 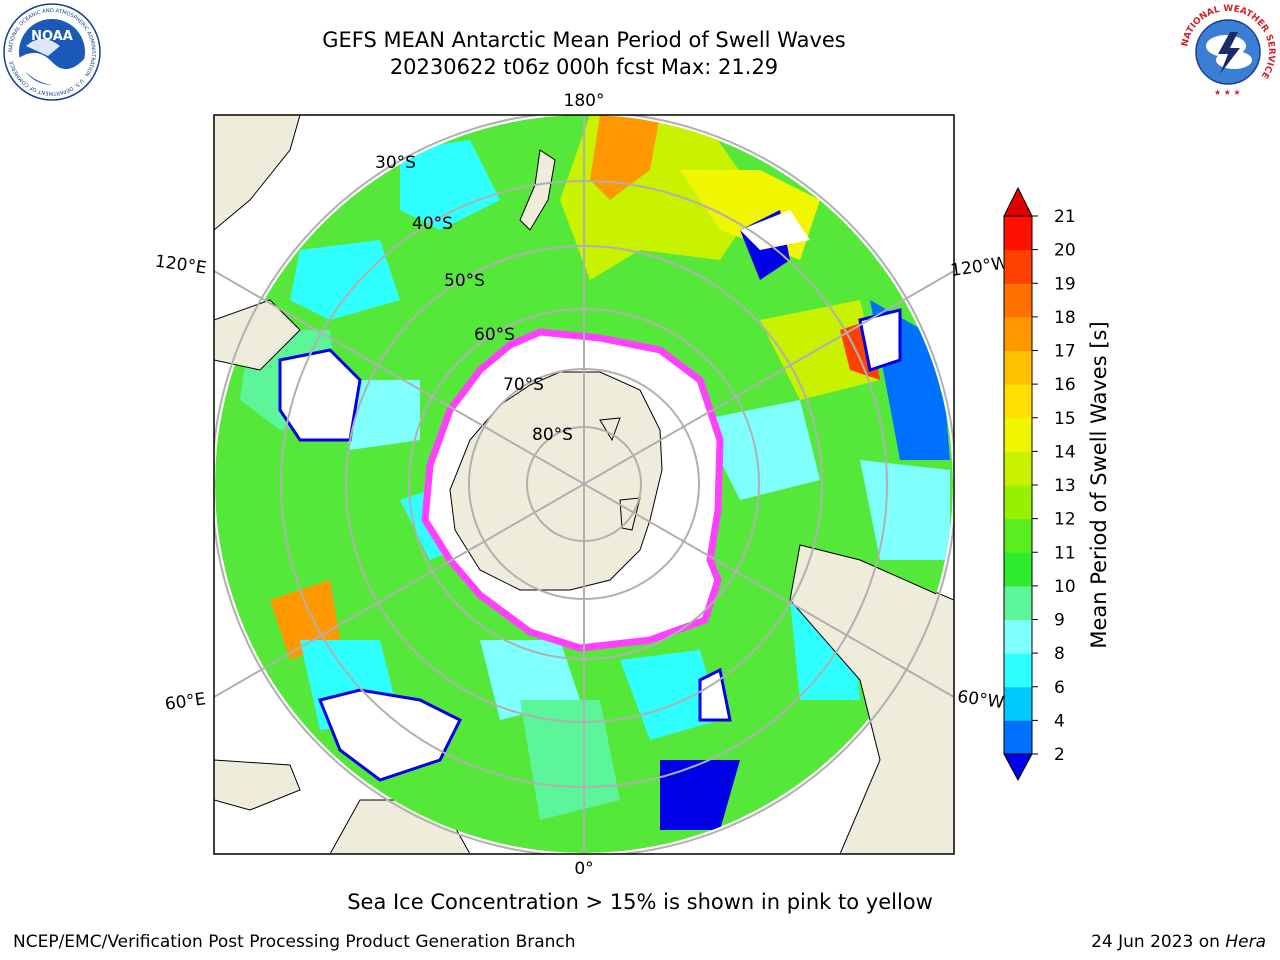 What do you see at coordinates (1065, 385) in the screenshot?
I see `colorbar-tick-label: 16` at bounding box center [1065, 385].